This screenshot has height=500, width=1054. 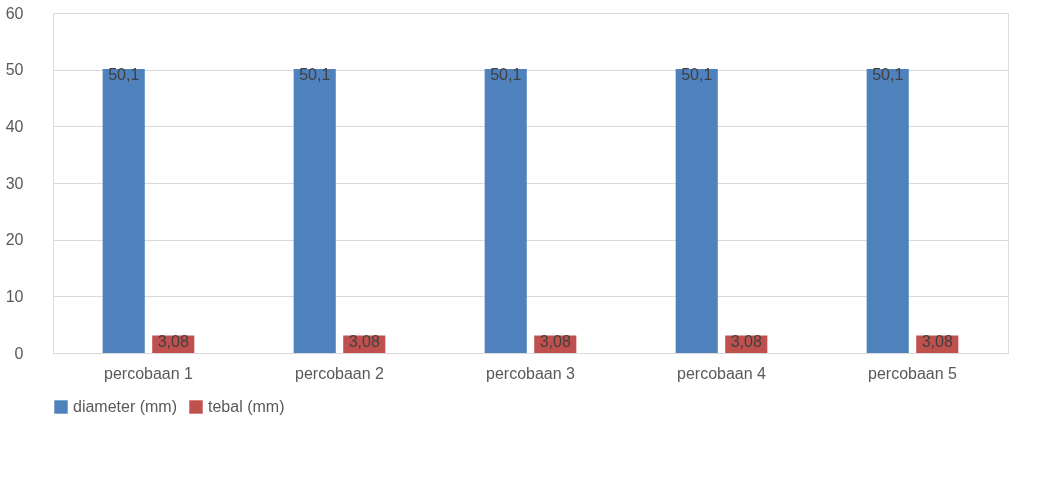 I want to click on x-tick-label: percobaan 3, so click(x=531, y=373).